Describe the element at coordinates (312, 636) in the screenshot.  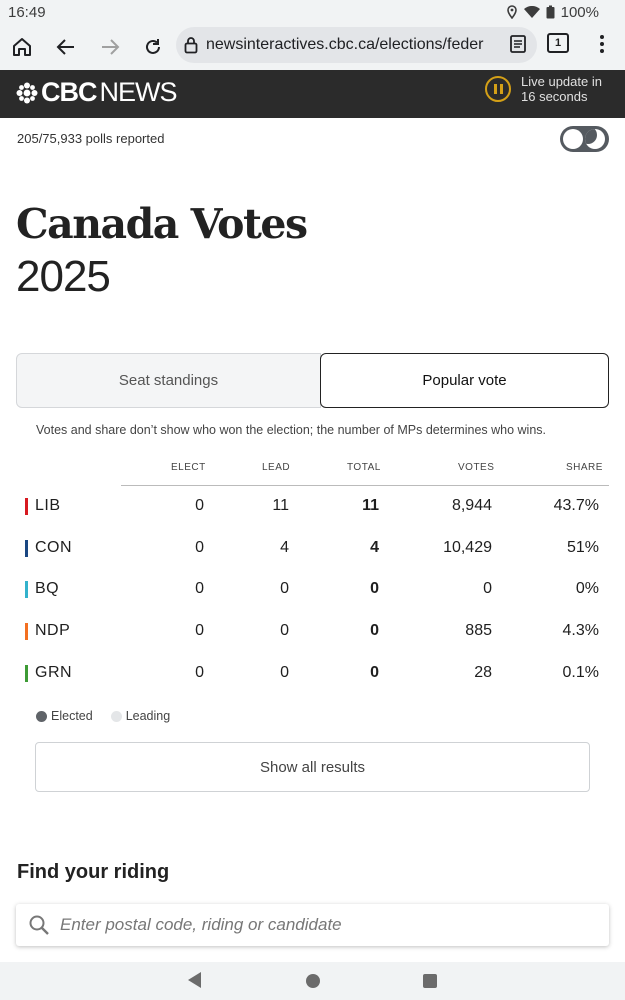
I see `table-row: NDP 0 0 0 885 4.3%` at that location.